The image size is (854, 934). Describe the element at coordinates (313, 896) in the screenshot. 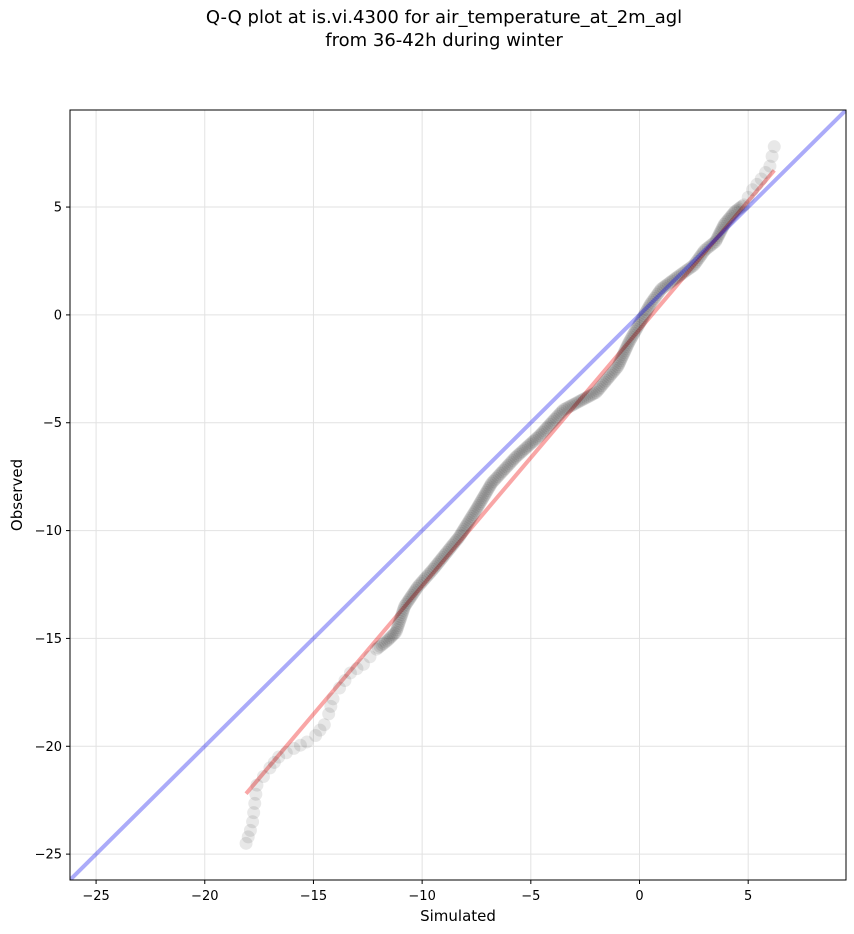

I see `x-tick-label: −15` at that location.